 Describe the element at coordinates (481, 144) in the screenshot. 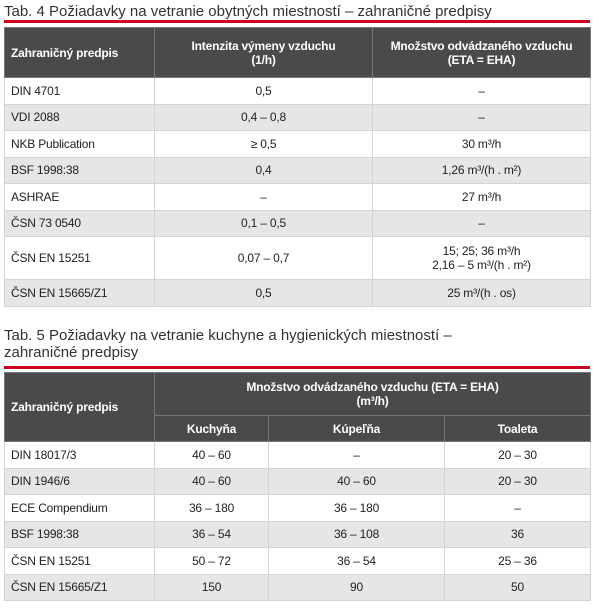

I see `cell: 30 m³/h` at that location.